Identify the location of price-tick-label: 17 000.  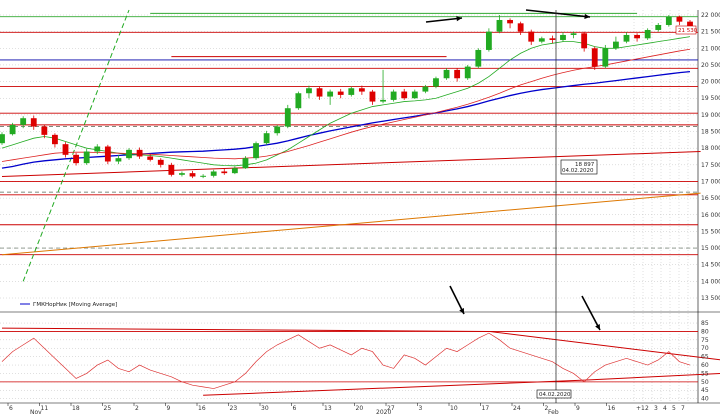
(710, 181).